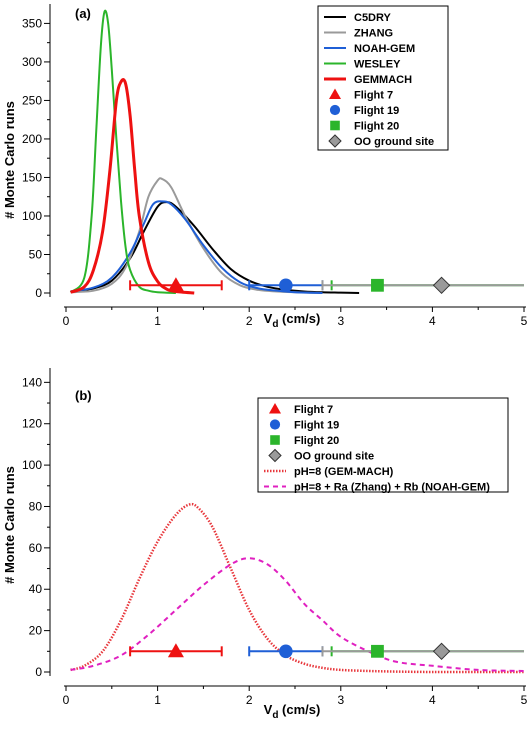  Describe the element at coordinates (36, 631) in the screenshot. I see `y-tick-label: 20` at that location.